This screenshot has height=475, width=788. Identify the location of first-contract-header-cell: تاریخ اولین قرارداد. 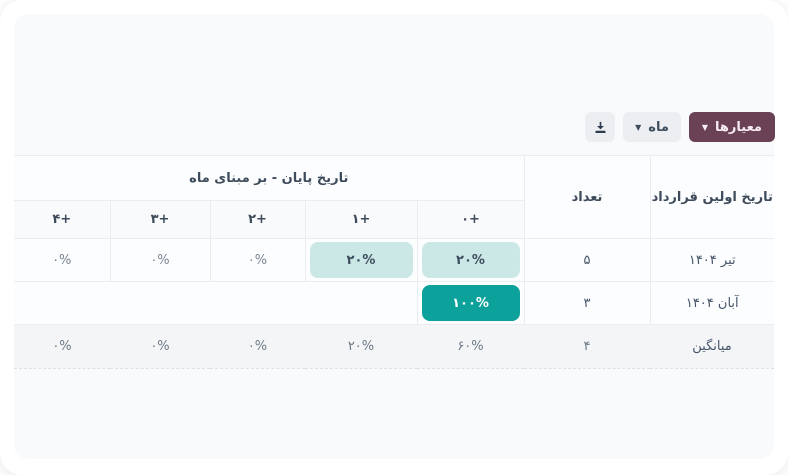
(711, 197).